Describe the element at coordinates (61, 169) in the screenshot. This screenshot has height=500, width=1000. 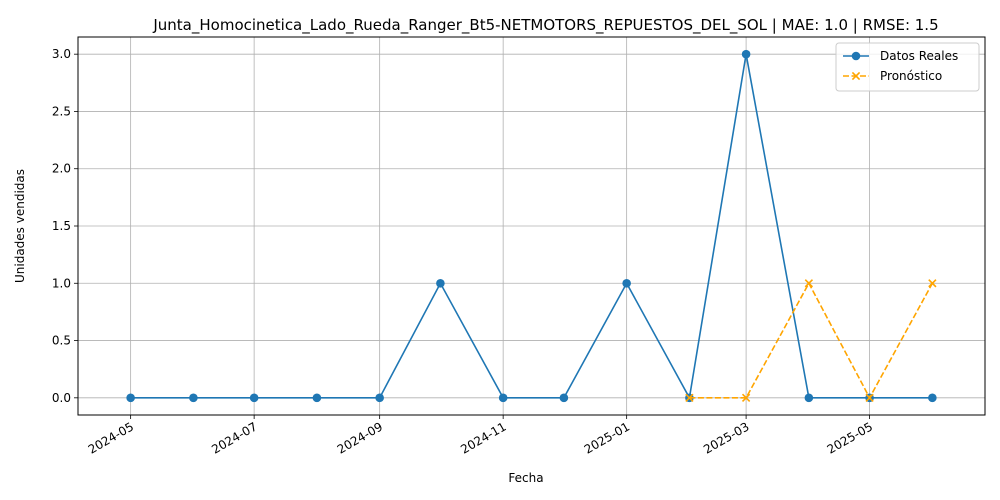
I see `y-tick-label: 2.0` at that location.